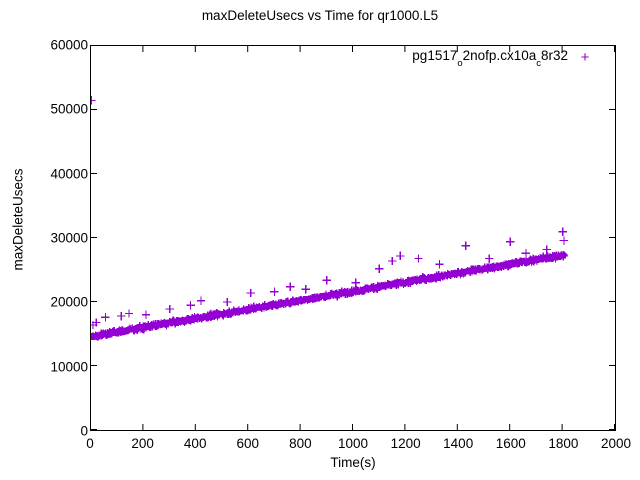 Image resolution: width=640 pixels, height=480 pixels. I want to click on x-tick-label-1200: 1200, so click(405, 443).